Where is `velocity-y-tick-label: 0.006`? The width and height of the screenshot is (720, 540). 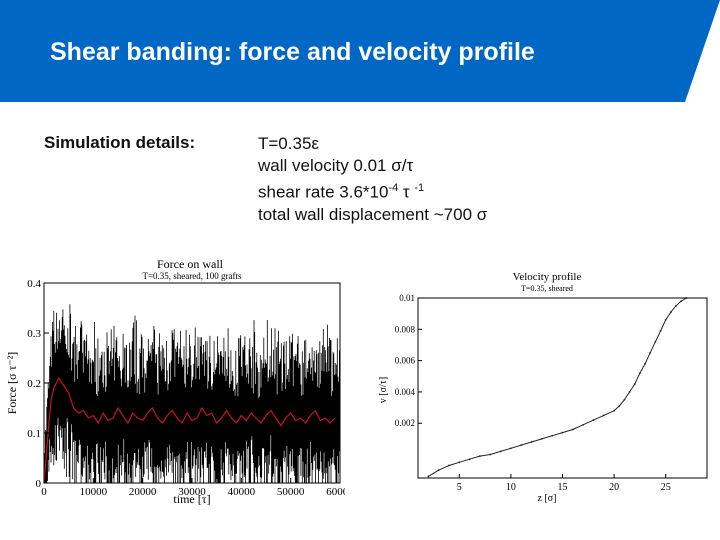
velocity-y-tick-label: 0.006 is located at coordinates (405, 361).